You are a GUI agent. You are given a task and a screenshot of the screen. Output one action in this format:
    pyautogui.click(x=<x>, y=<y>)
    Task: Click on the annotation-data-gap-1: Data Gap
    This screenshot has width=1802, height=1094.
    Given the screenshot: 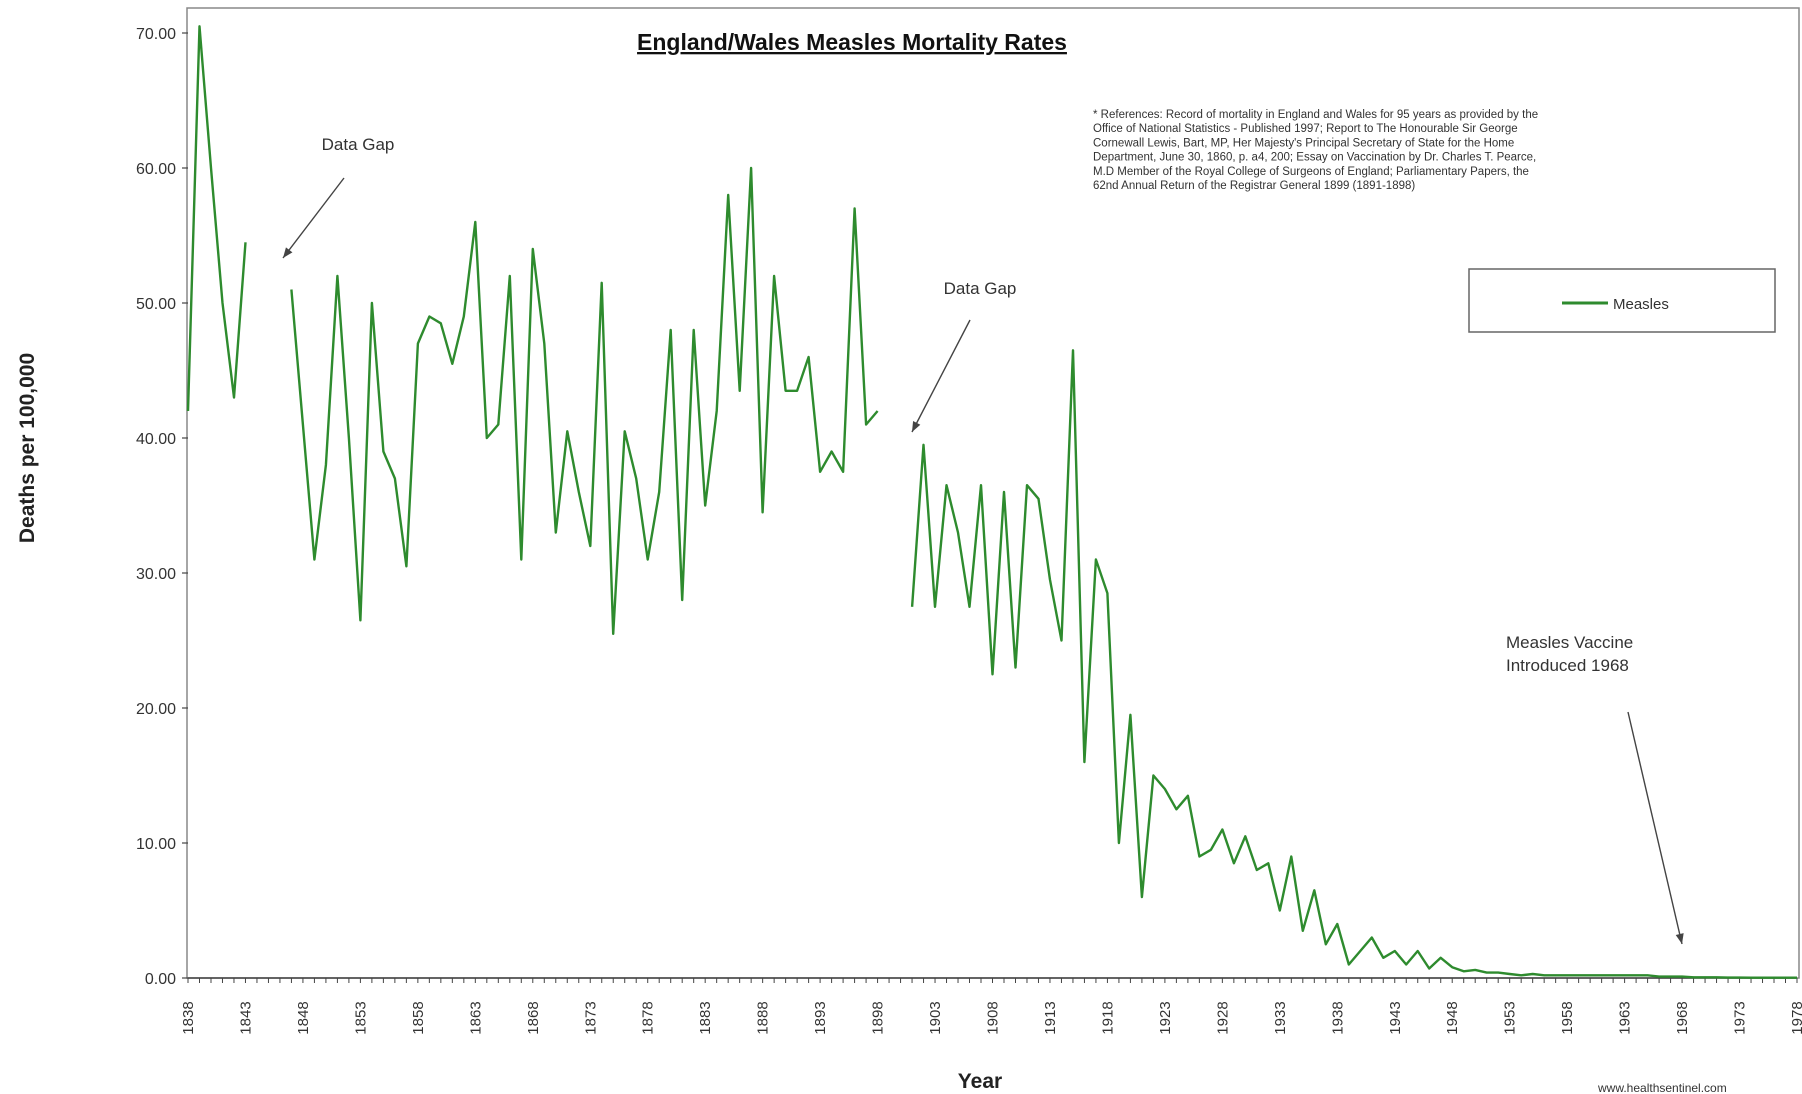 What is the action you would take?
    pyautogui.click(x=358, y=144)
    